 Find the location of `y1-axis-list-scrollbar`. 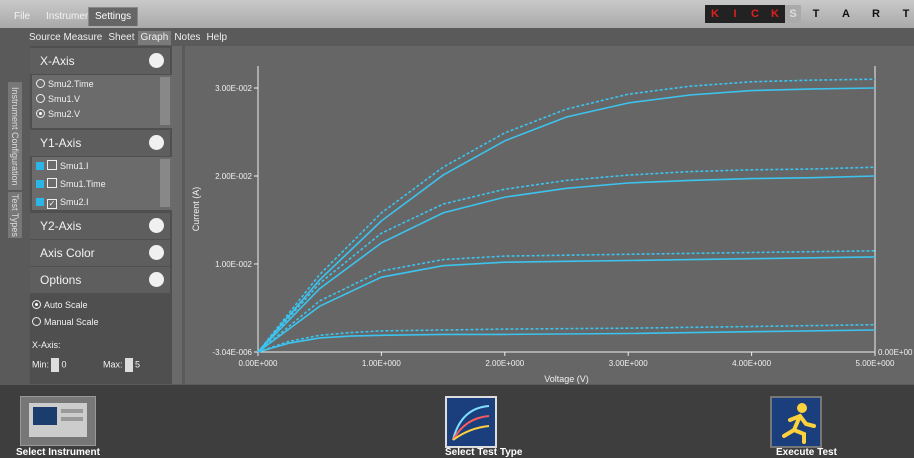

y1-axis-list-scrollbar is located at coordinates (165, 183).